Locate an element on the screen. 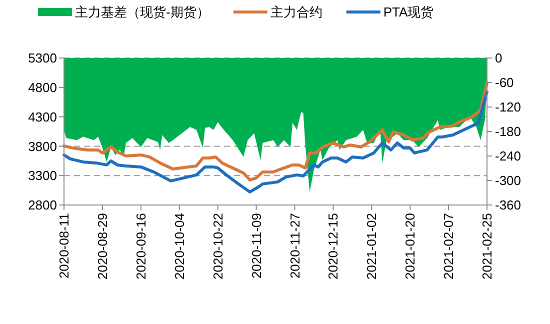 This screenshot has width=550, height=324. x-tick-label: 2020-10-22 is located at coordinates (218, 246).